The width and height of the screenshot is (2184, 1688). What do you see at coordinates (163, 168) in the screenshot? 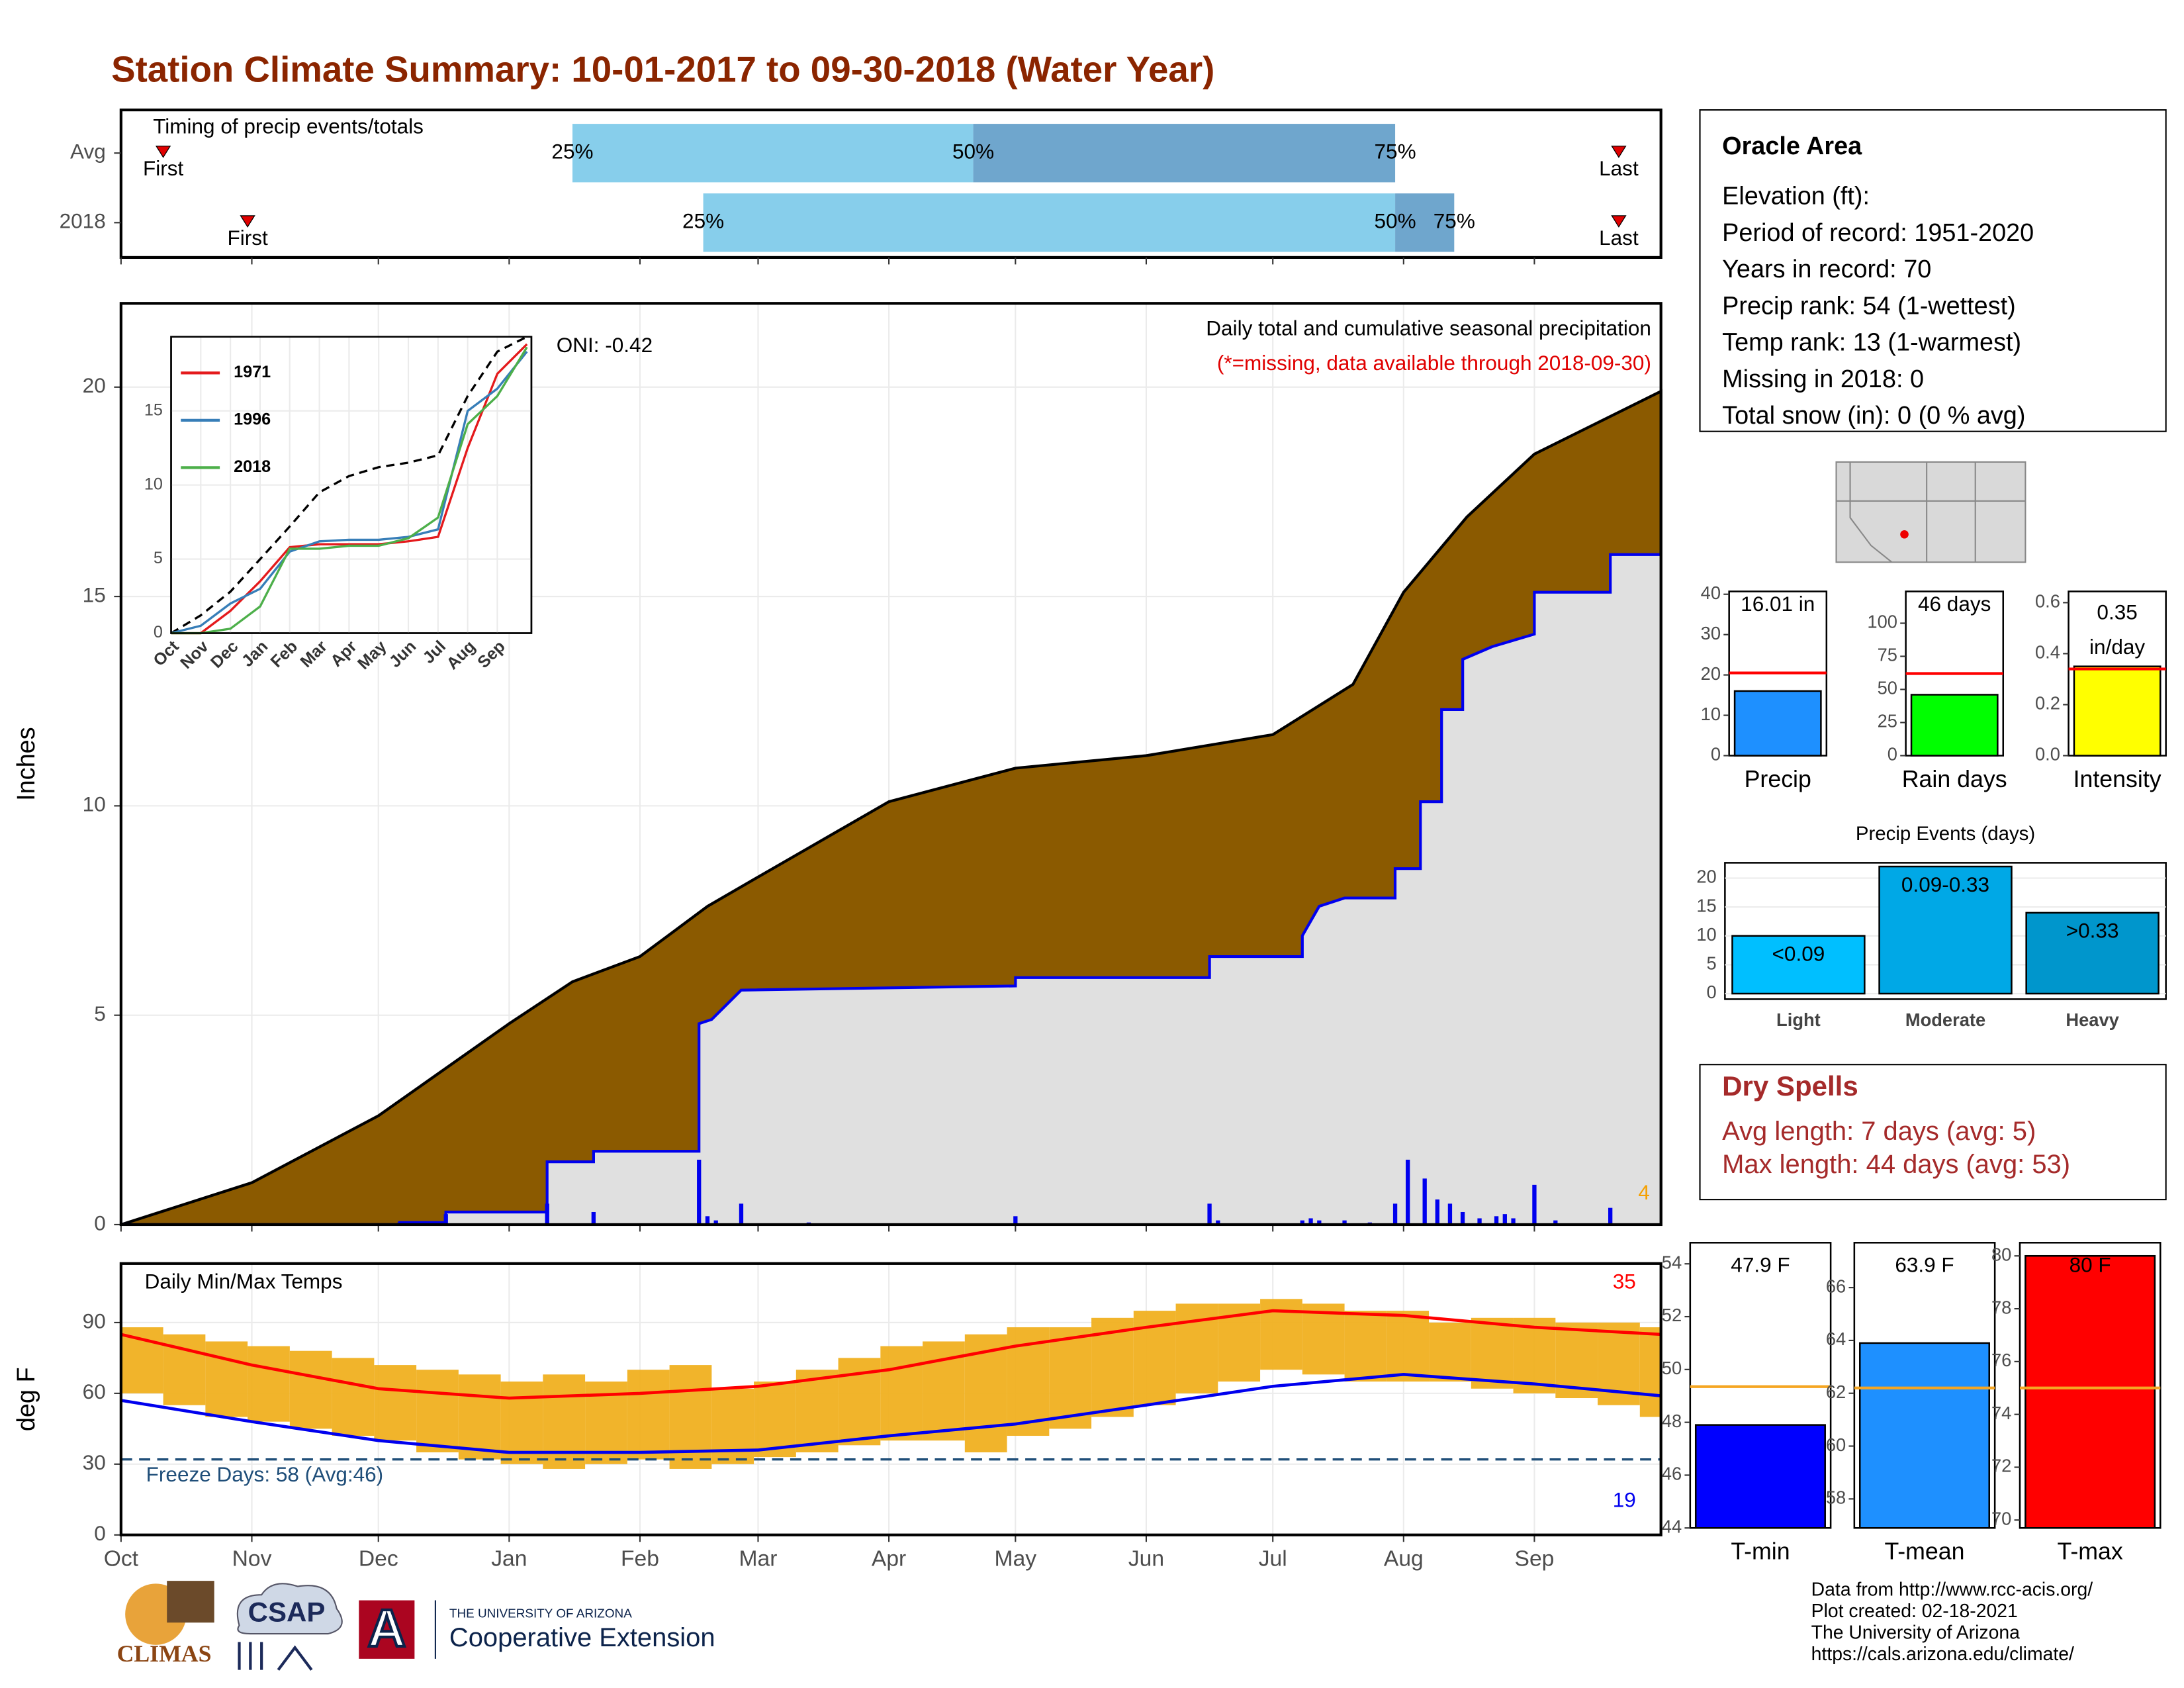
I see `event-label: First` at bounding box center [163, 168].